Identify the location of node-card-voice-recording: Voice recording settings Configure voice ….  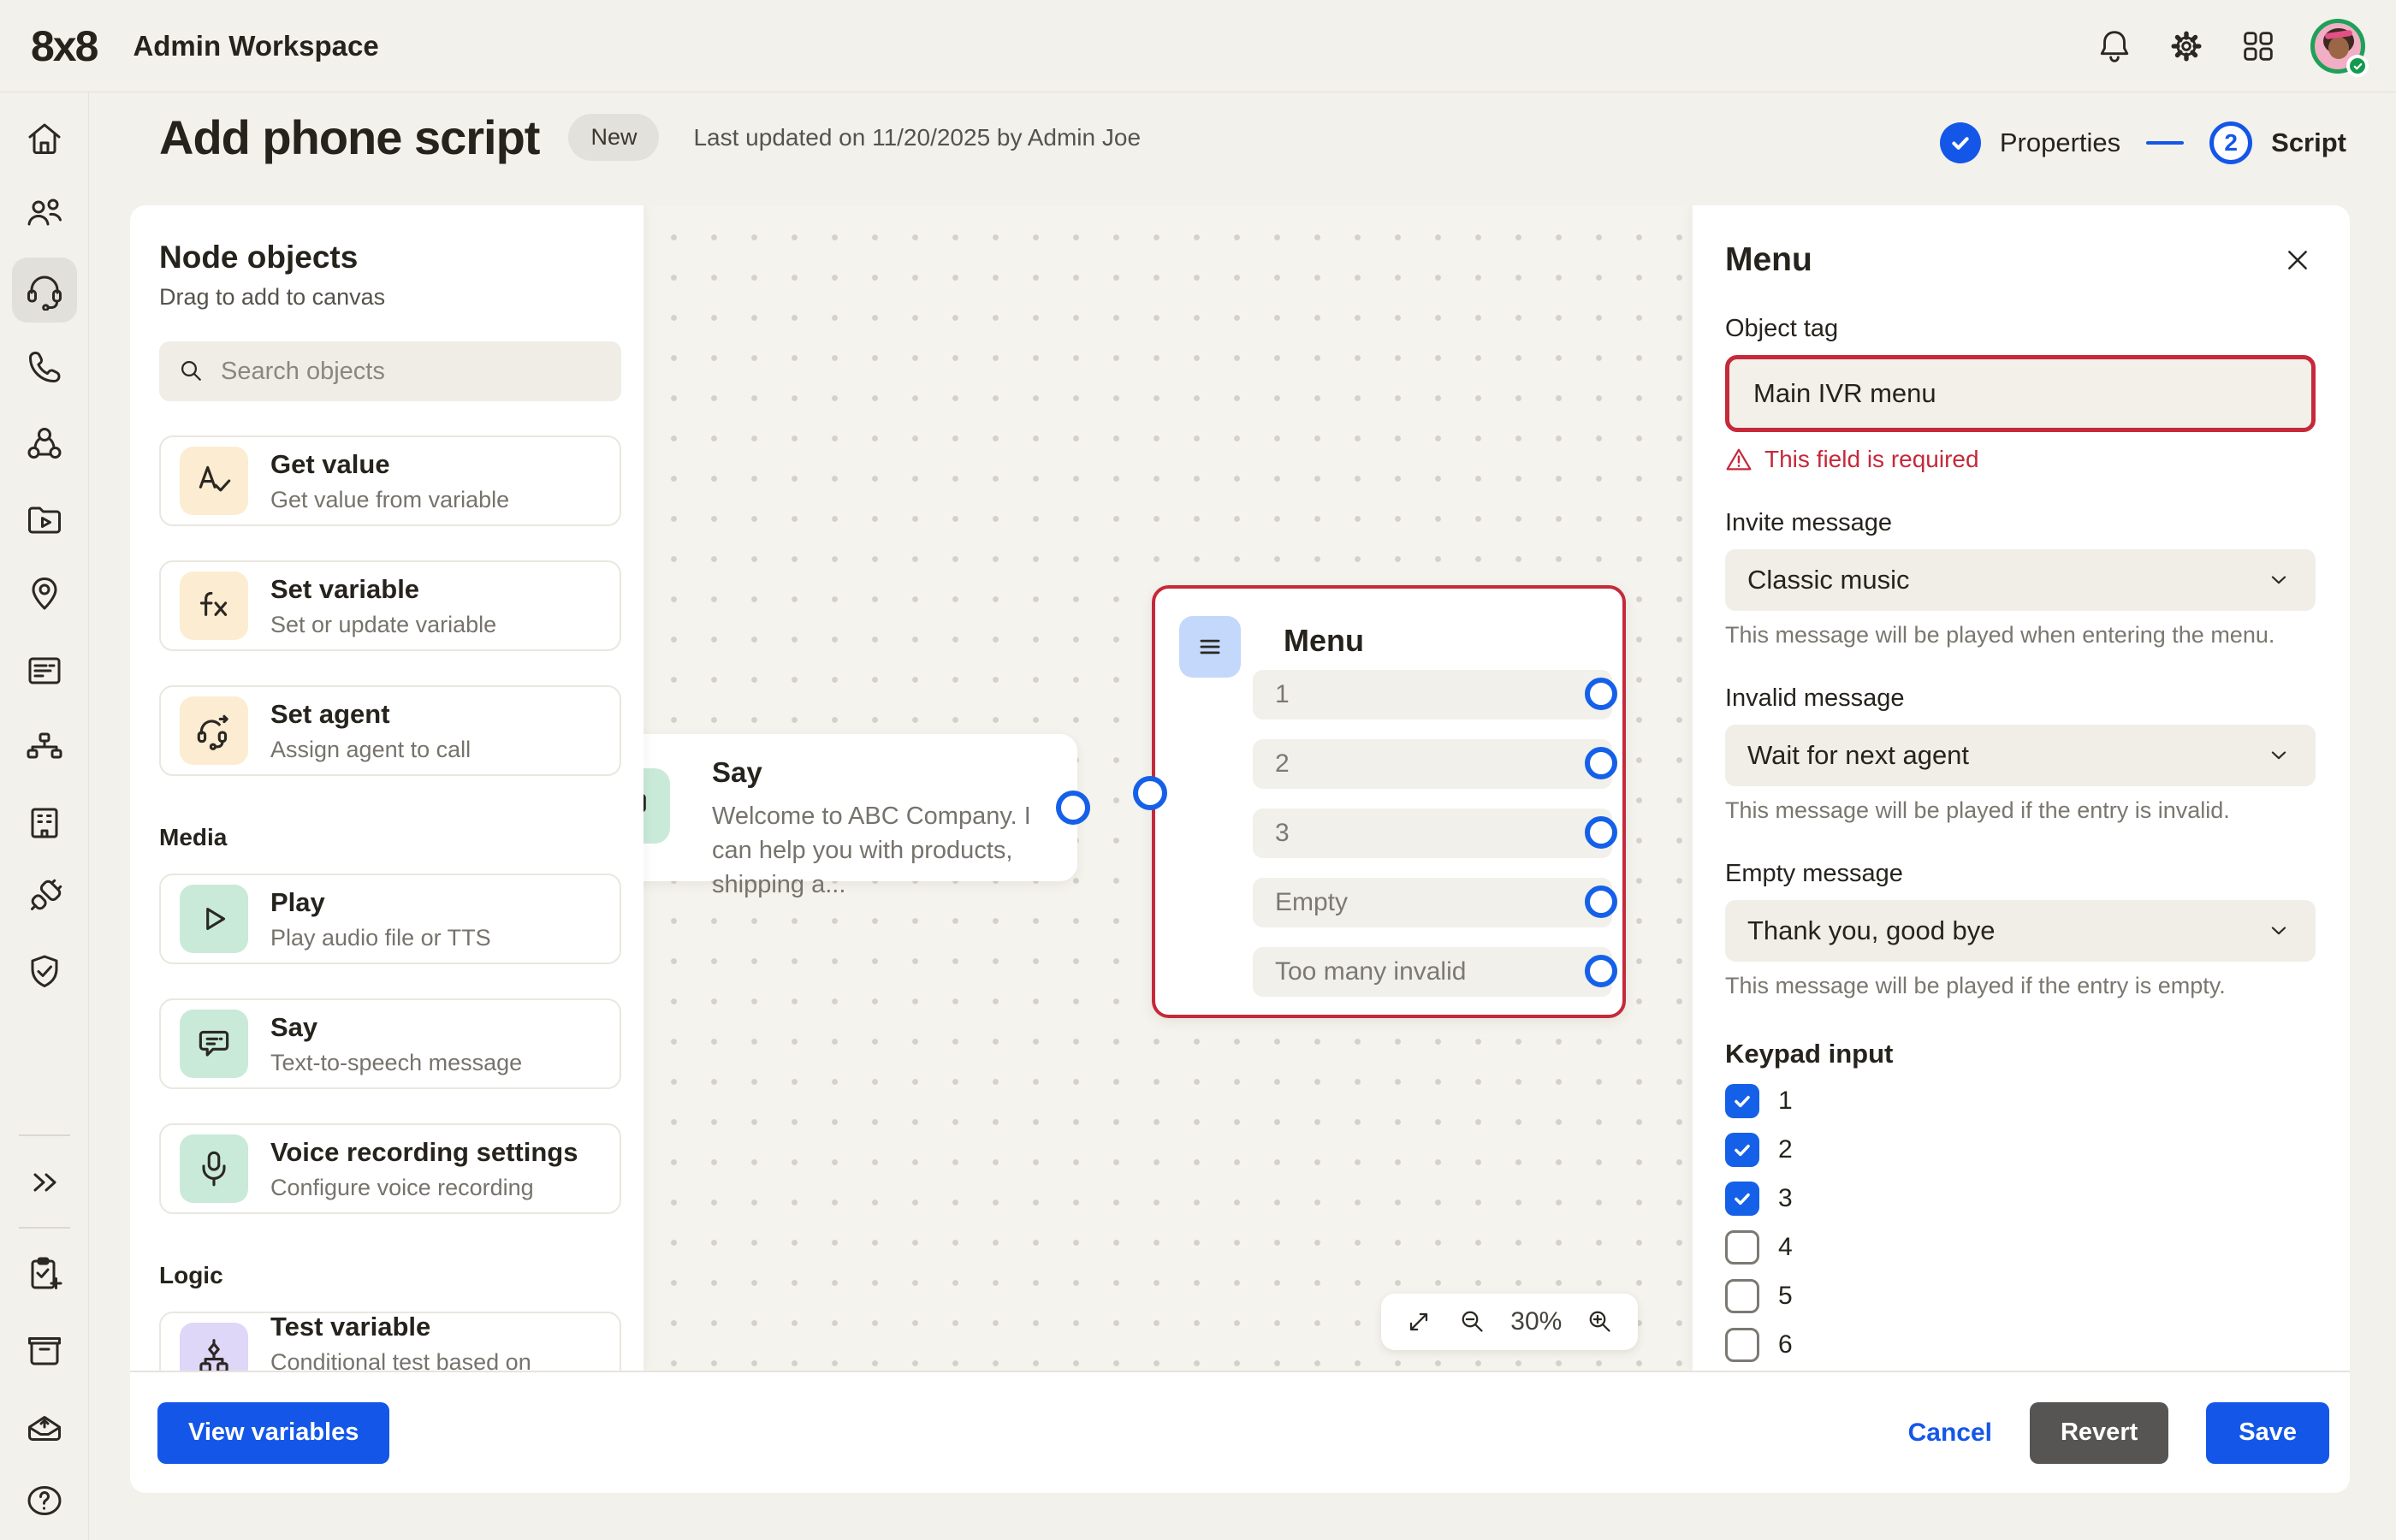
(390, 1168).